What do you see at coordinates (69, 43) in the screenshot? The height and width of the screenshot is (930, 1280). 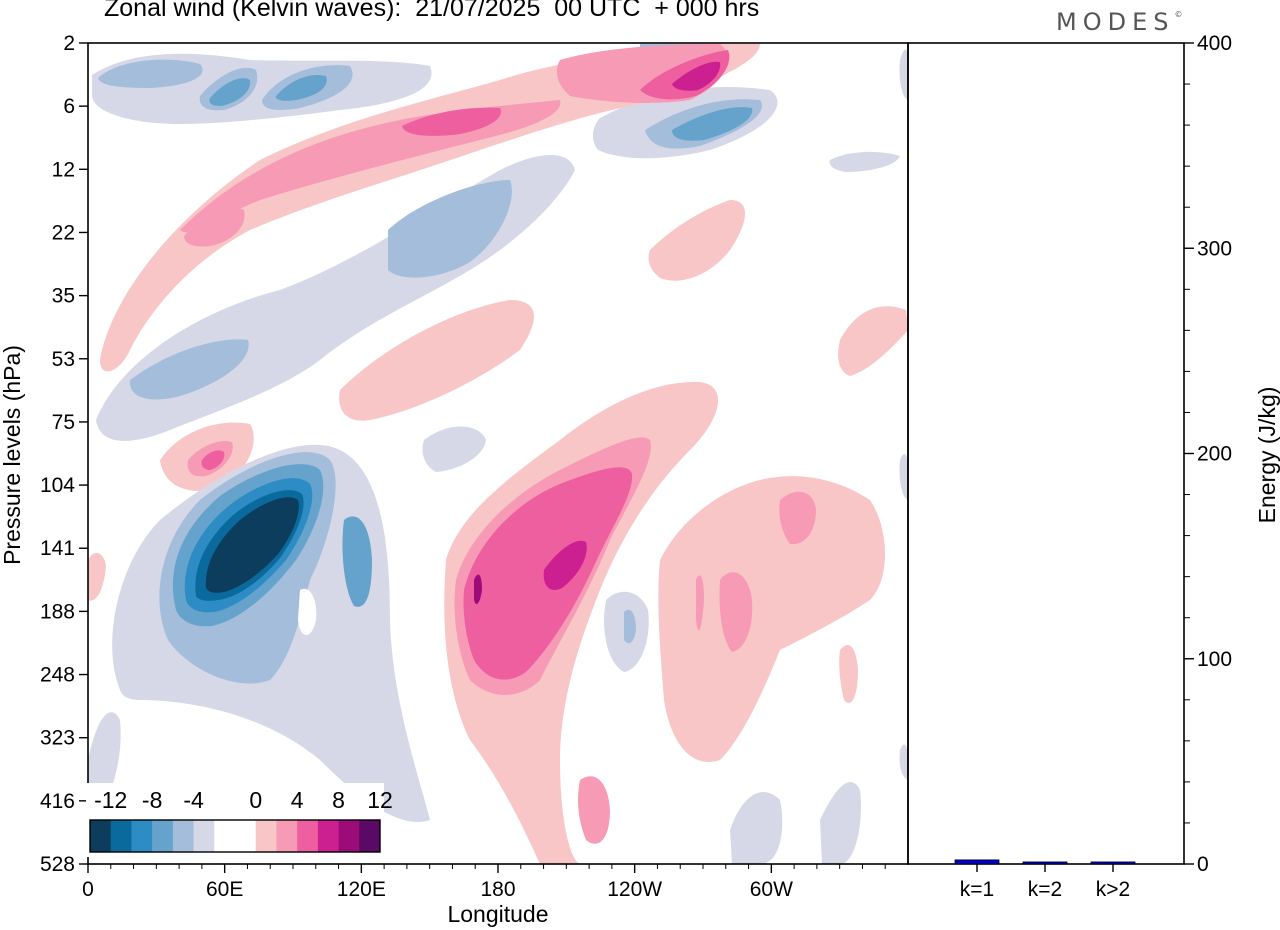 I see `y-tick-label: 2` at bounding box center [69, 43].